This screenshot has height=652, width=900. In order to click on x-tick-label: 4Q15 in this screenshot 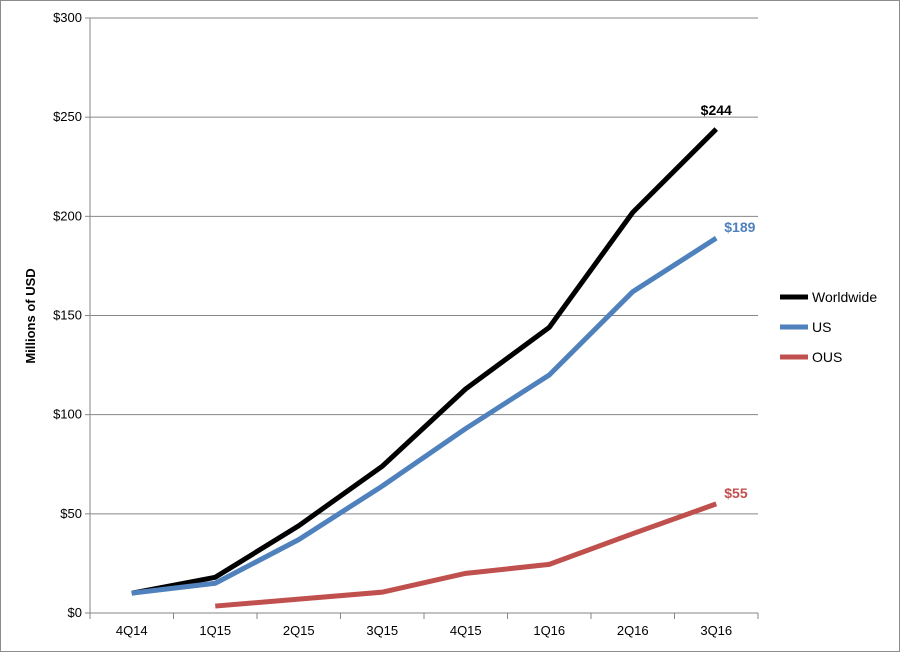, I will do `click(466, 630)`.